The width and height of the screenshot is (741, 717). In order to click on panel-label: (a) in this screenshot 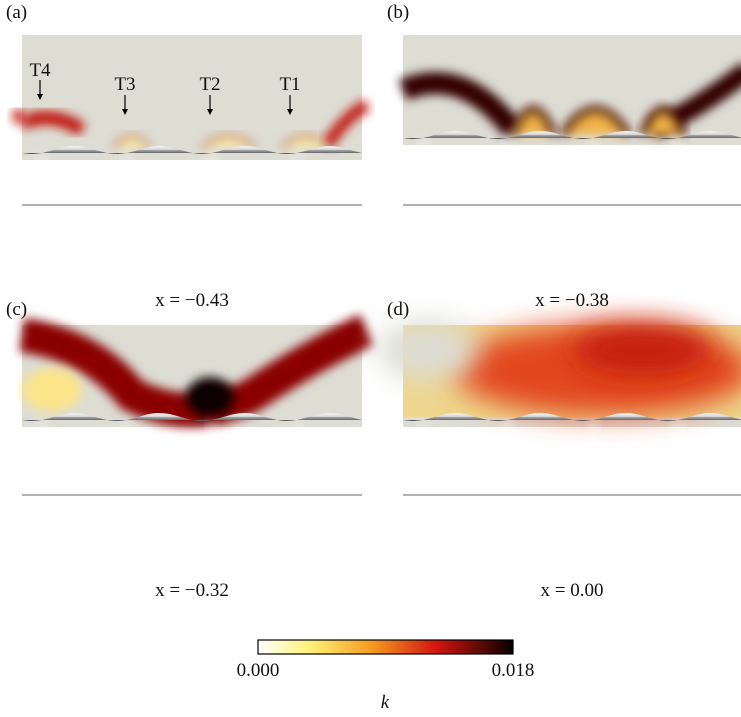, I will do `click(16, 12)`.